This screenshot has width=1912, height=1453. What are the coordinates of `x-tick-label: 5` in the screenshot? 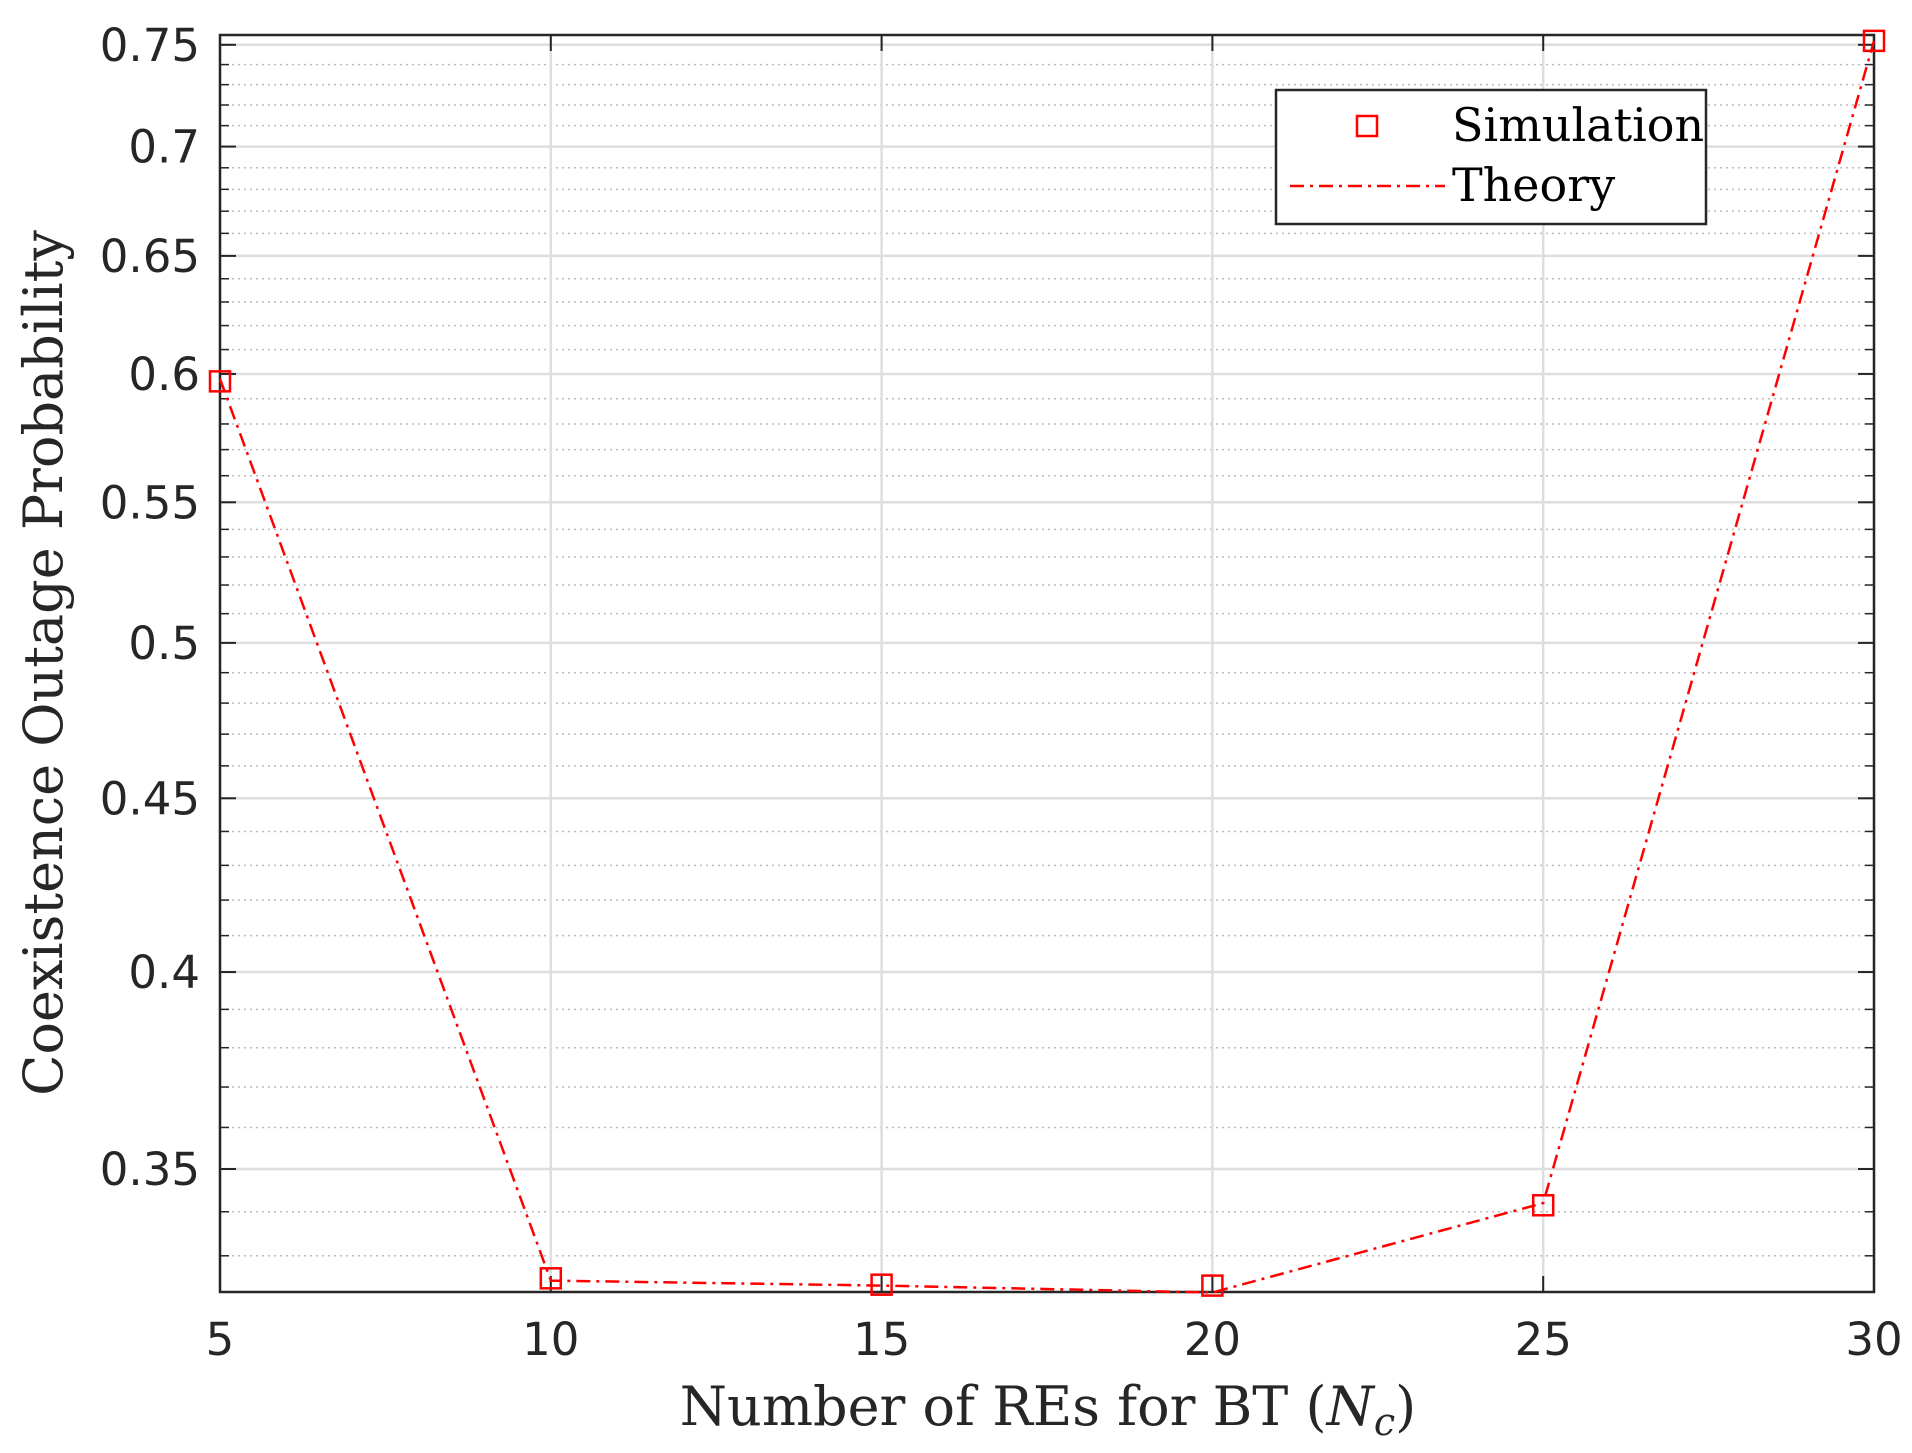 It's located at (220, 1339).